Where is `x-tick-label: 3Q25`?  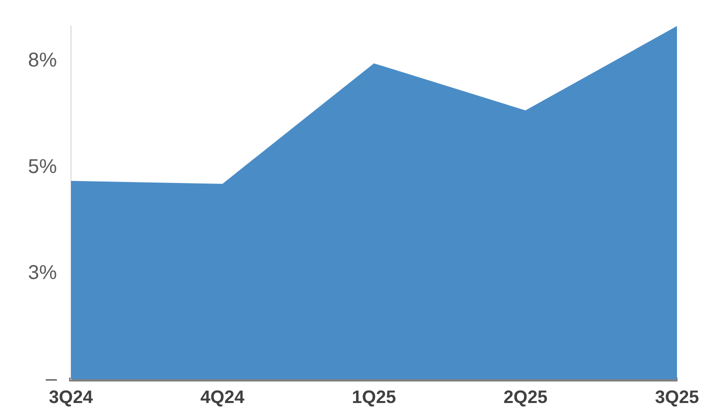
x-tick-label: 3Q25 is located at coordinates (677, 397).